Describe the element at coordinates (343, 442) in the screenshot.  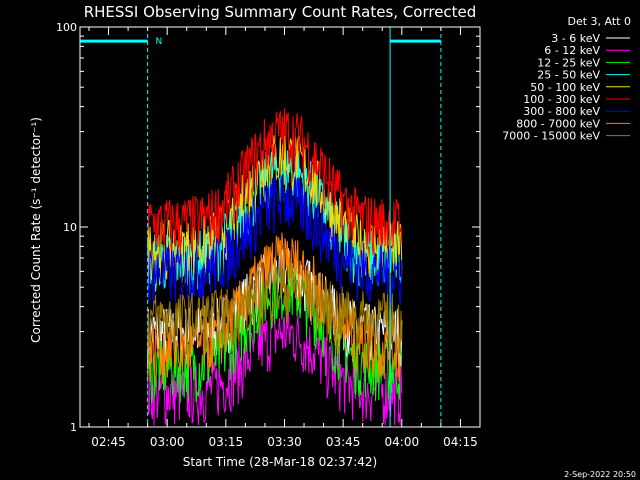
I see `x-tick-label-4: 03:45` at that location.